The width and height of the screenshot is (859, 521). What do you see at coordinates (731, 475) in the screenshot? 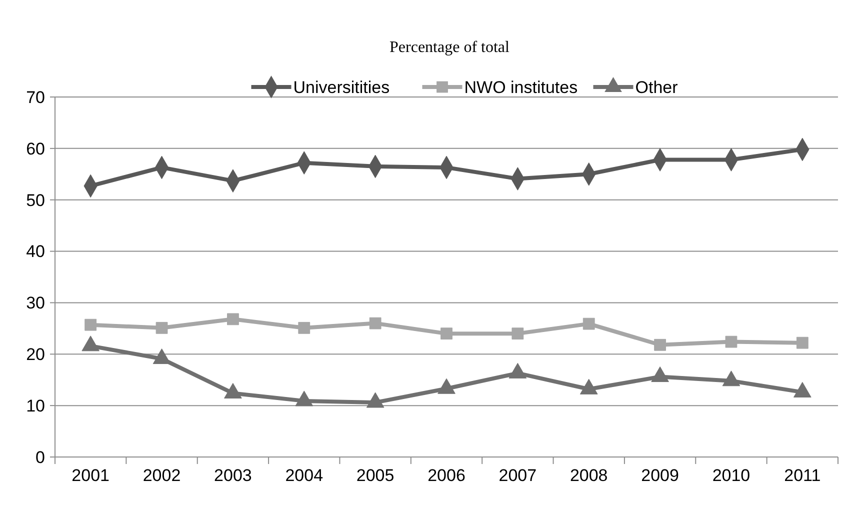
I see `x-tick-label: 2010` at bounding box center [731, 475].